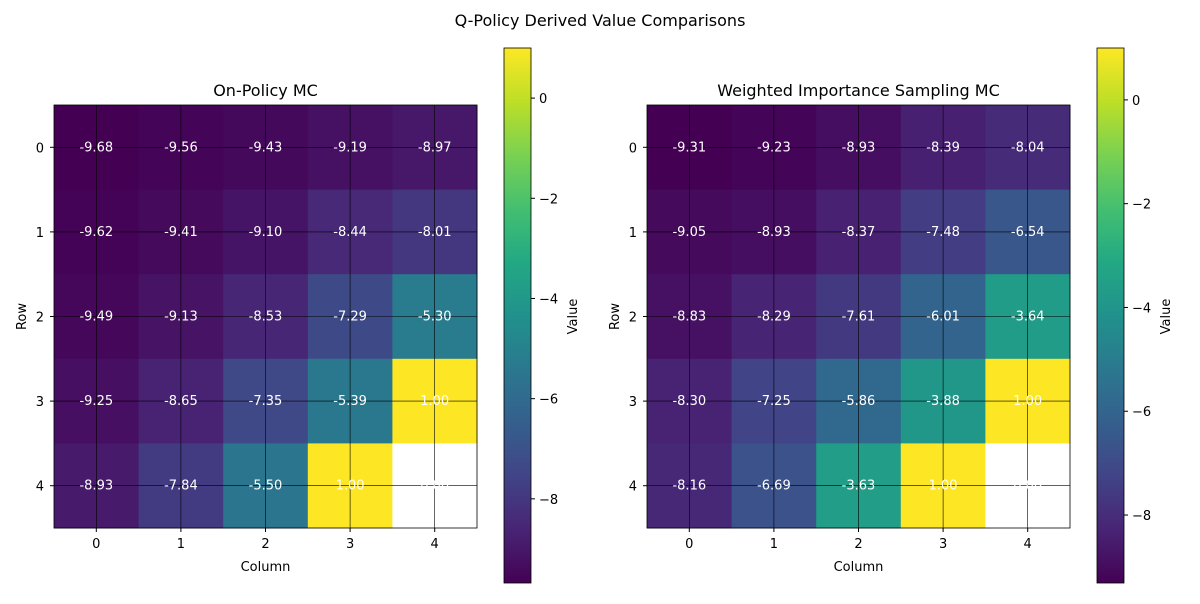 This screenshot has height=604, width=1200. Describe the element at coordinates (96, 401) in the screenshot. I see `cell-label: -9.25` at that location.